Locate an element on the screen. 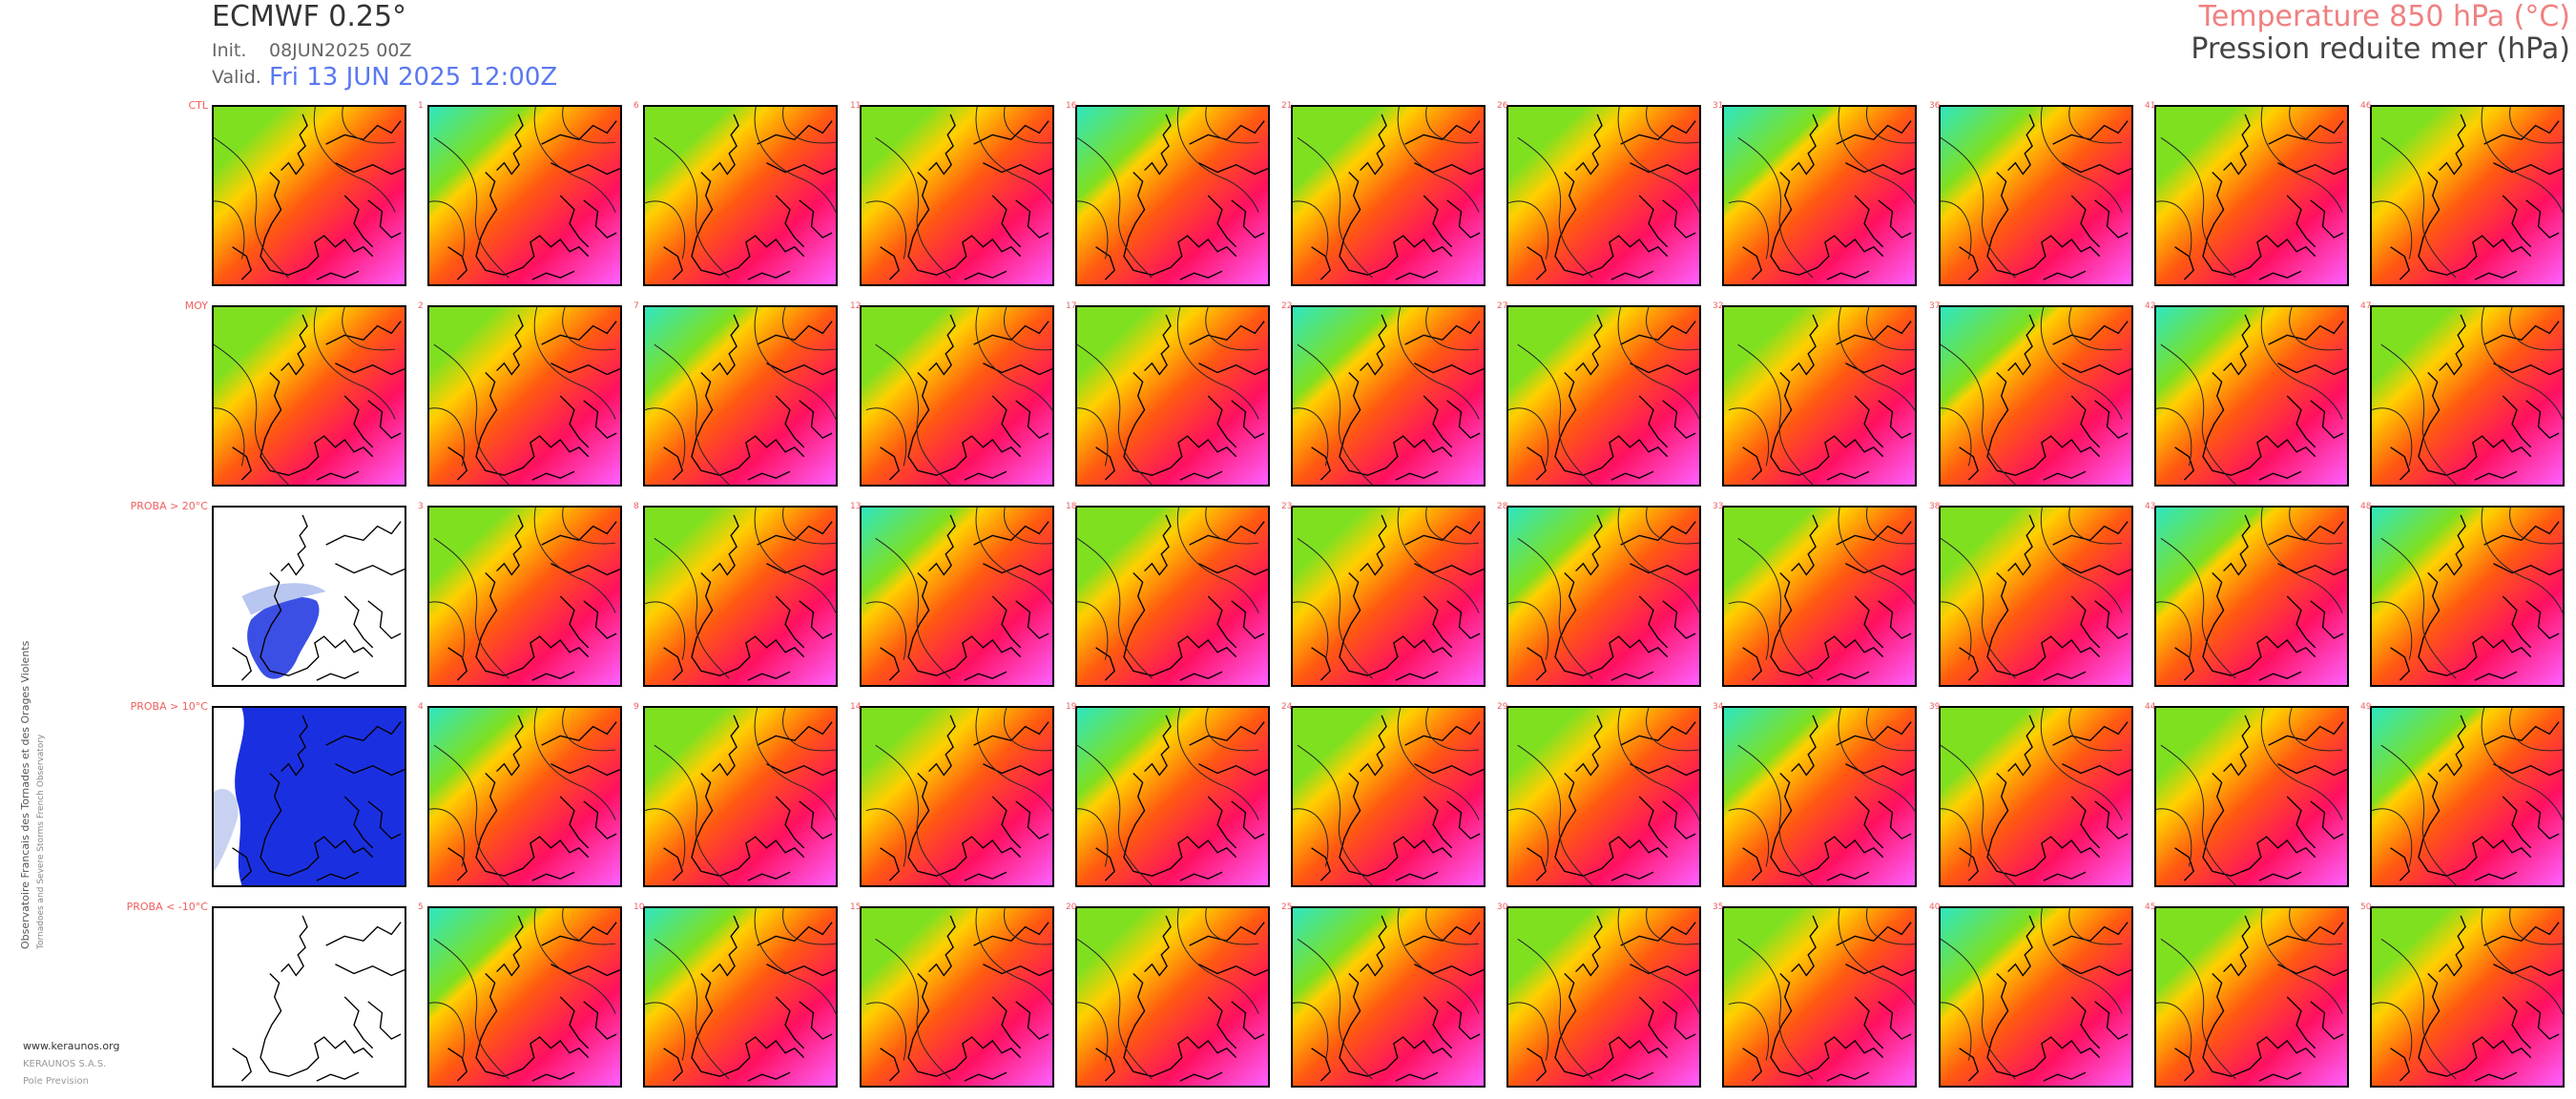 This screenshot has height=1099, width=2576. member-number: 45 is located at coordinates (2150, 907).